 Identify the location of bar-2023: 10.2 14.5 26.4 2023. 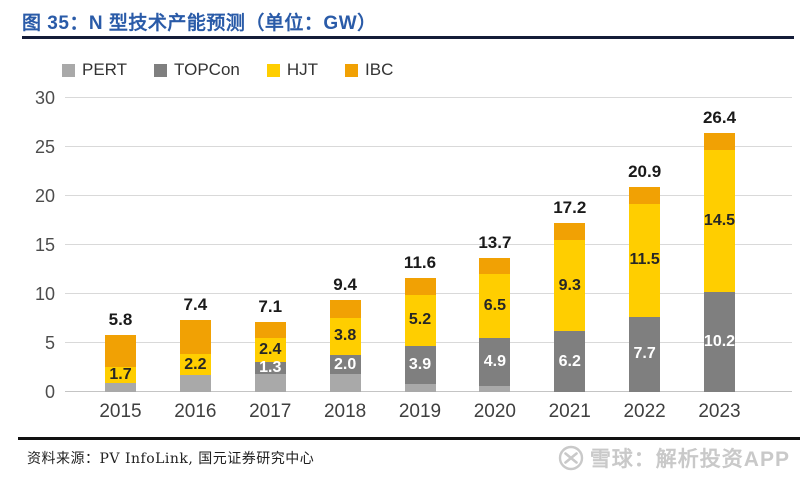
(719, 265).